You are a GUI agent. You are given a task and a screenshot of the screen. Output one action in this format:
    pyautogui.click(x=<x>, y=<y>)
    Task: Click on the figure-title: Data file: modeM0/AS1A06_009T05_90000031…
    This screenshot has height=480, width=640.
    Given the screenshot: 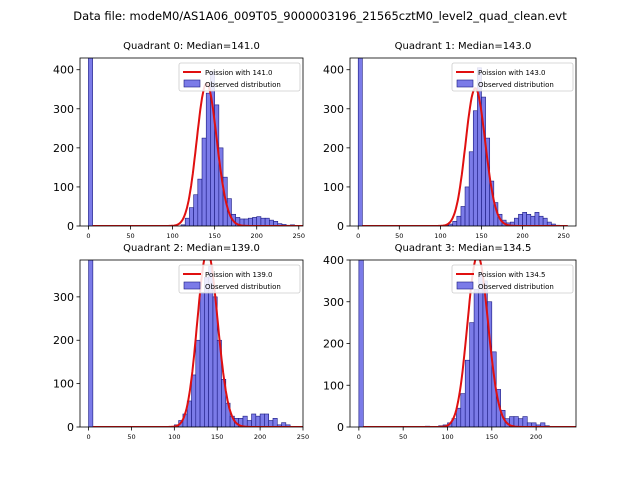 What is the action you would take?
    pyautogui.click(x=320, y=16)
    